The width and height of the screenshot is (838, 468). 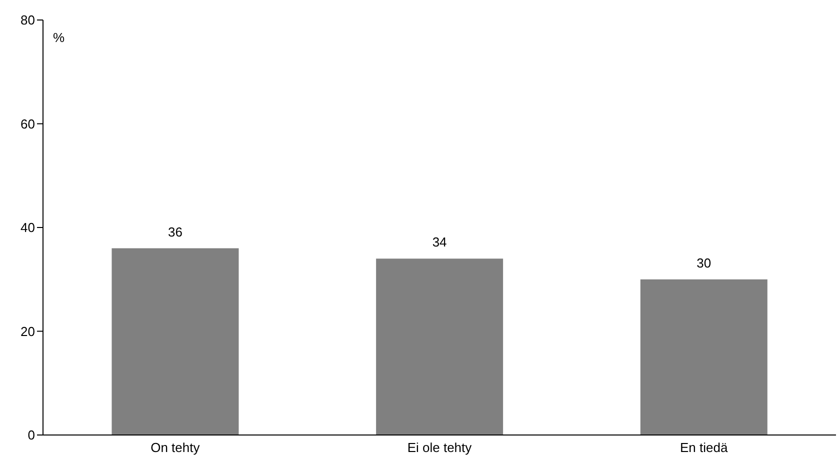 I want to click on data-label: 34, so click(x=439, y=242).